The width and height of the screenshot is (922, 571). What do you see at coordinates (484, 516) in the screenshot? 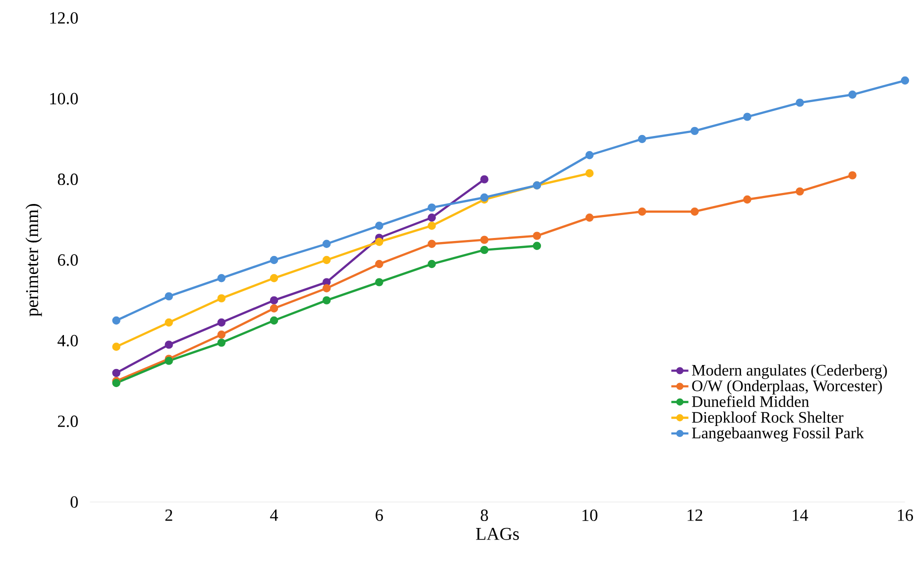
I see `x-tick-label: 8` at bounding box center [484, 516].